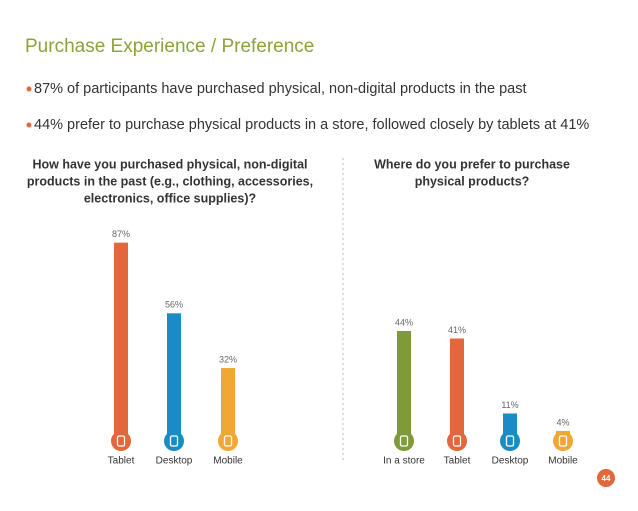  What do you see at coordinates (562, 422) in the screenshot?
I see `value-label: 4%` at bounding box center [562, 422].